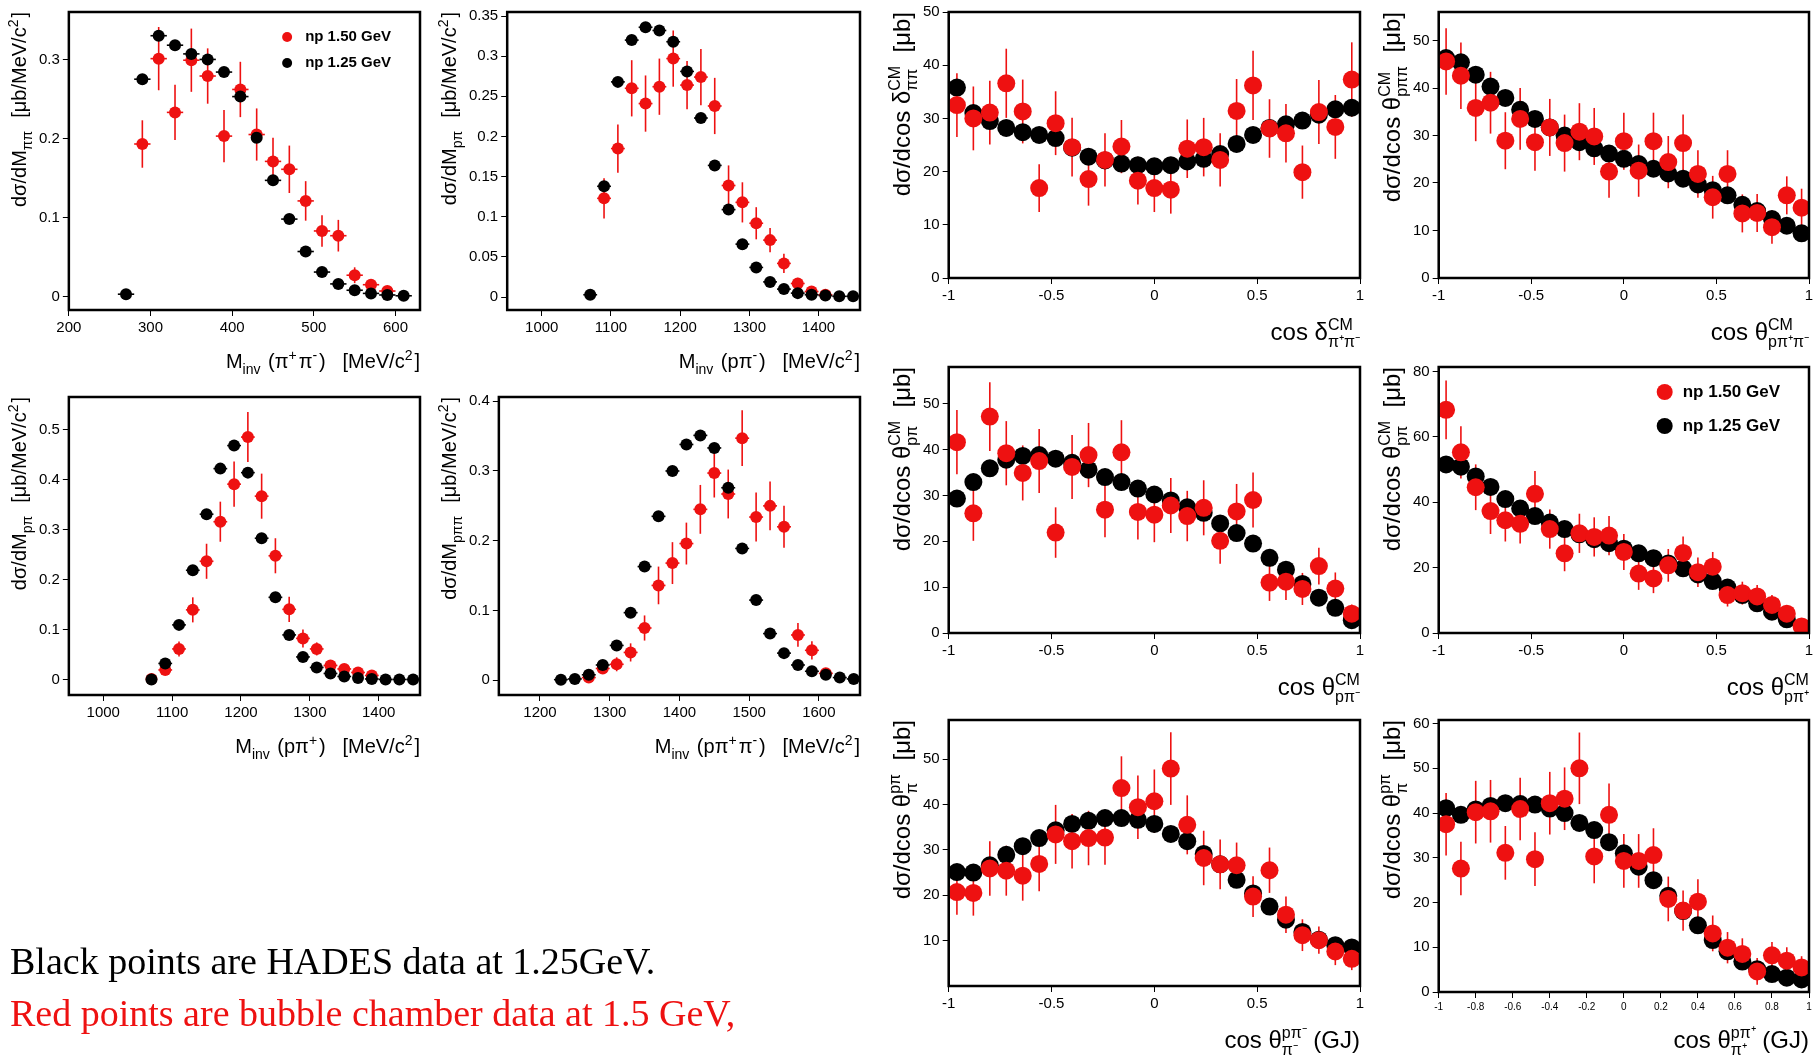  What do you see at coordinates (1772, 1006) in the screenshot?
I see `x-tick-label: 0.8` at bounding box center [1772, 1006].